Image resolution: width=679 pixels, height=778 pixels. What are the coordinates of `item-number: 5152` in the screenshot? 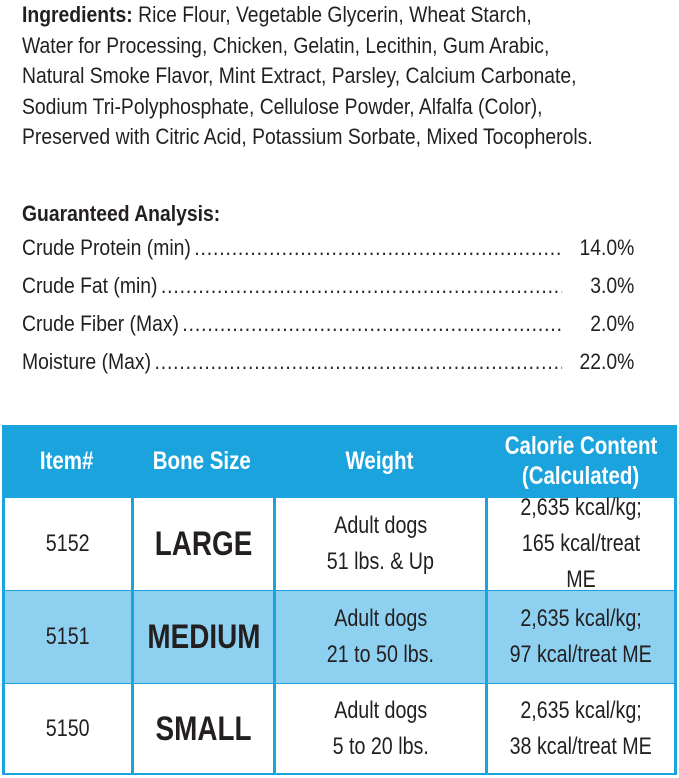 It's located at (68, 544).